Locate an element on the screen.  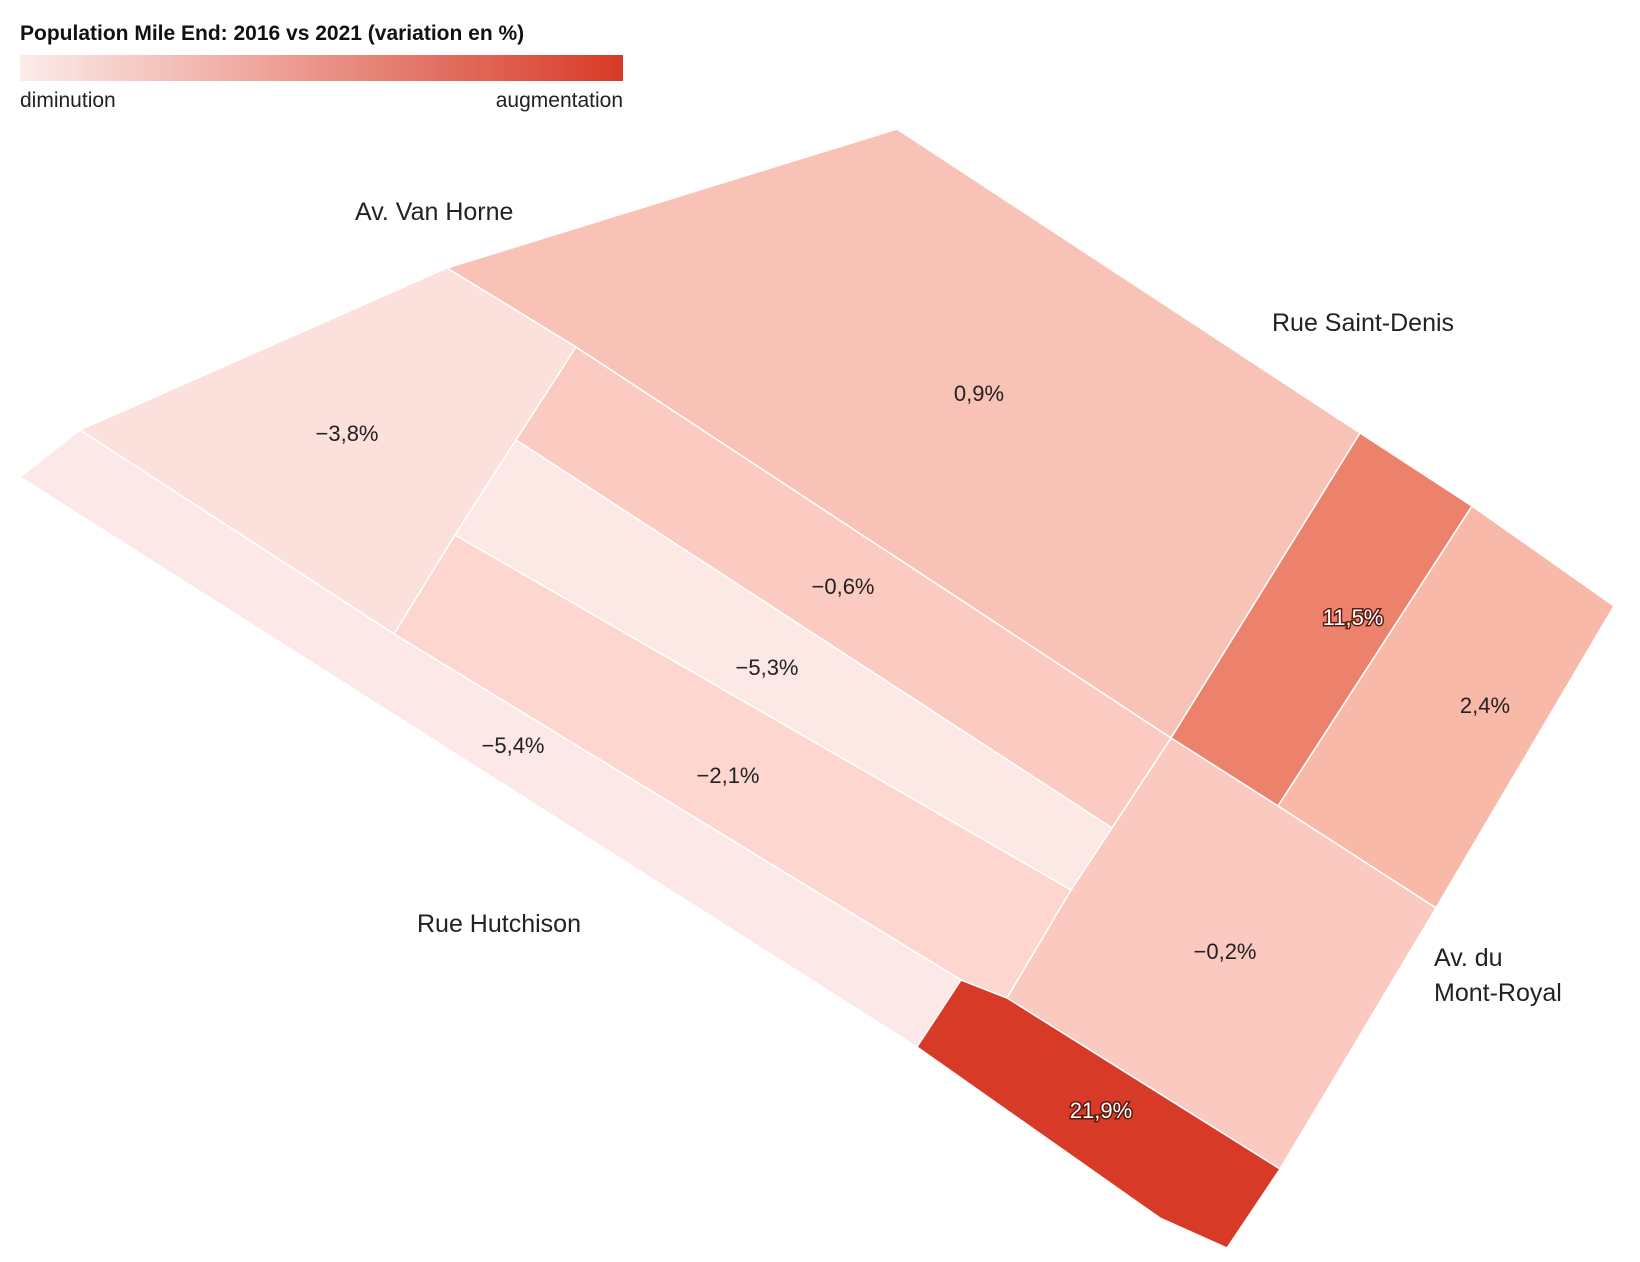
street-label-saint-denis: Rue Saint-Denis is located at coordinates (1363, 323).